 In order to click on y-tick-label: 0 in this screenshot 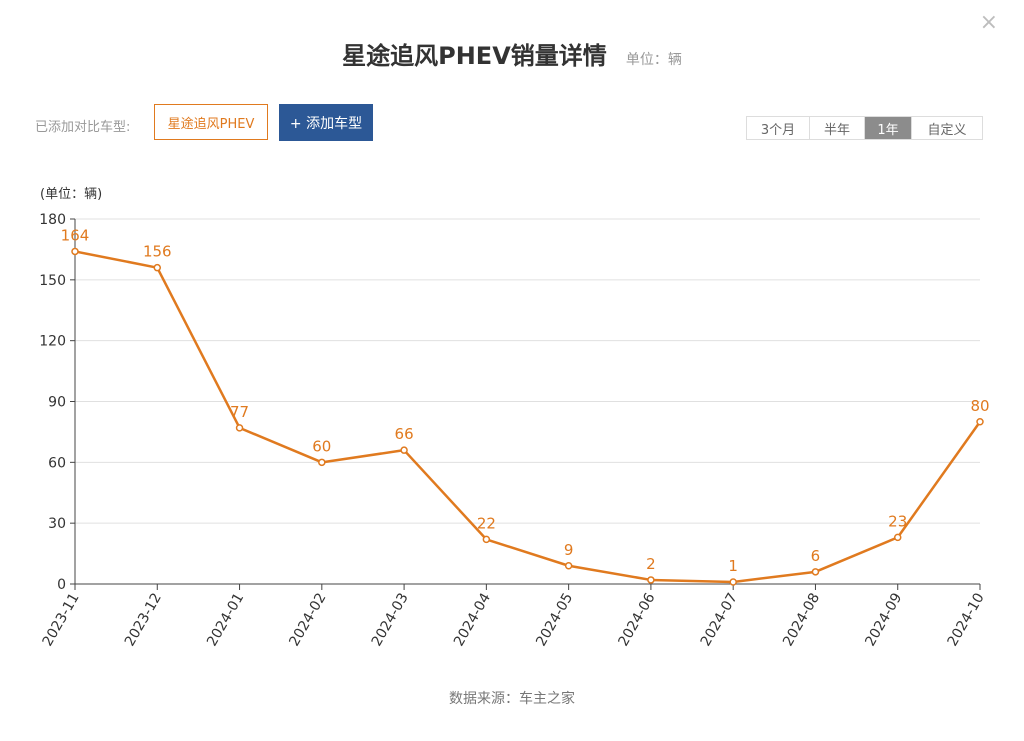, I will do `click(61, 585)`.